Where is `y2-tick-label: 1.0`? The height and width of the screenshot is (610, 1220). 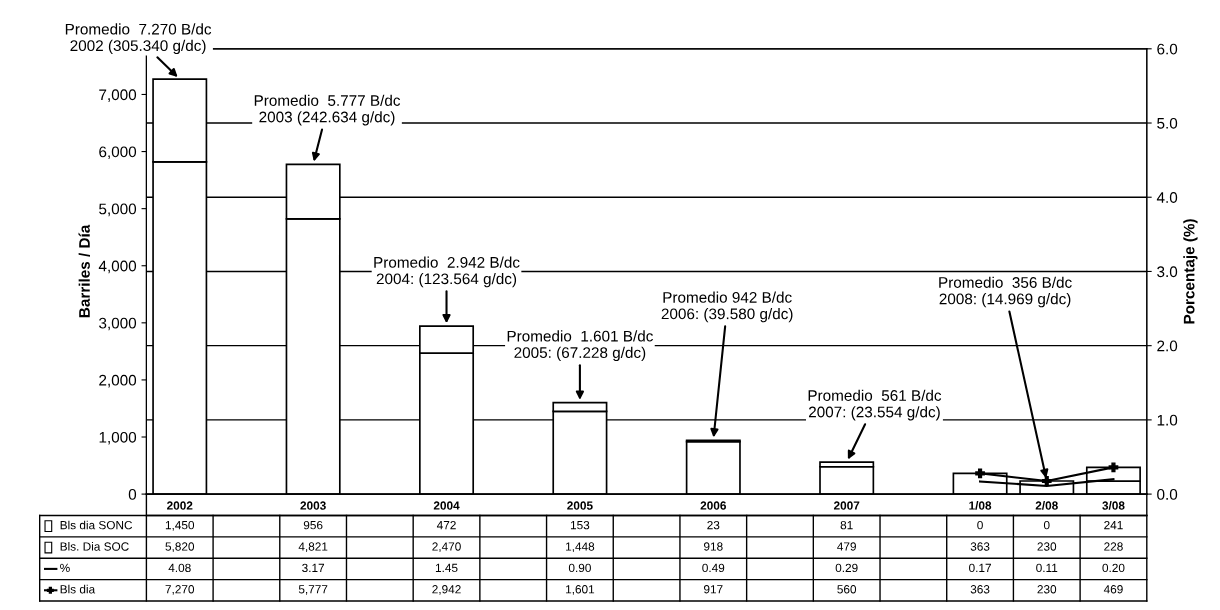
y2-tick-label: 1.0 is located at coordinates (1167, 420).